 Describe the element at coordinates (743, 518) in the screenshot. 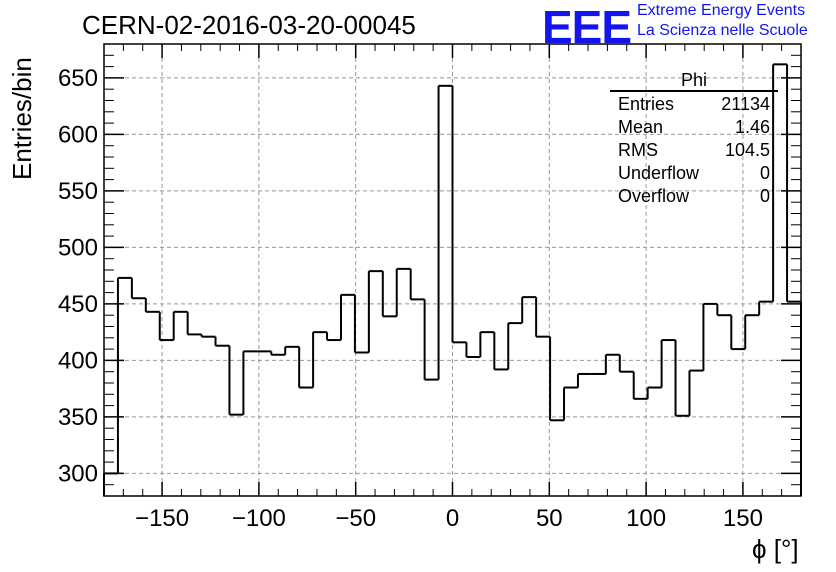

I see `x-tick-label: 150` at that location.